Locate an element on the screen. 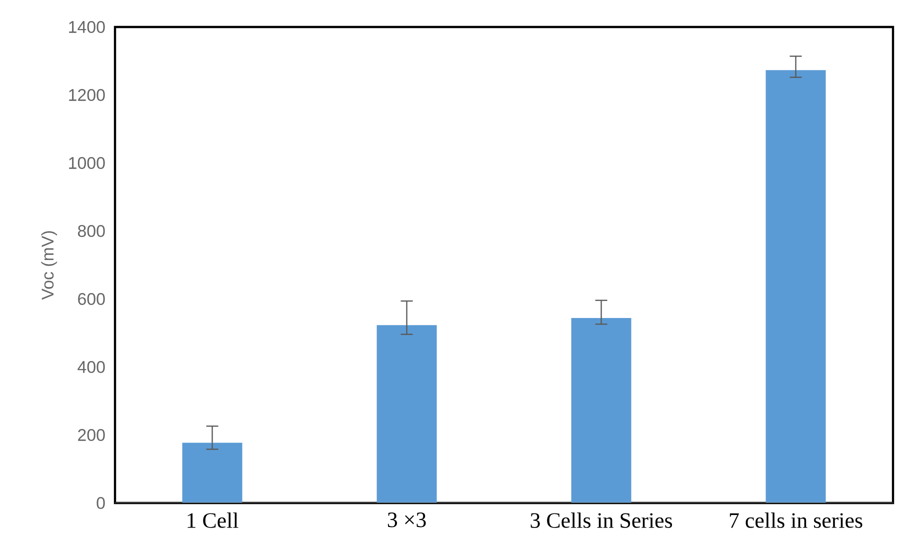  x-tick-label: 3 ×3 is located at coordinates (407, 520).